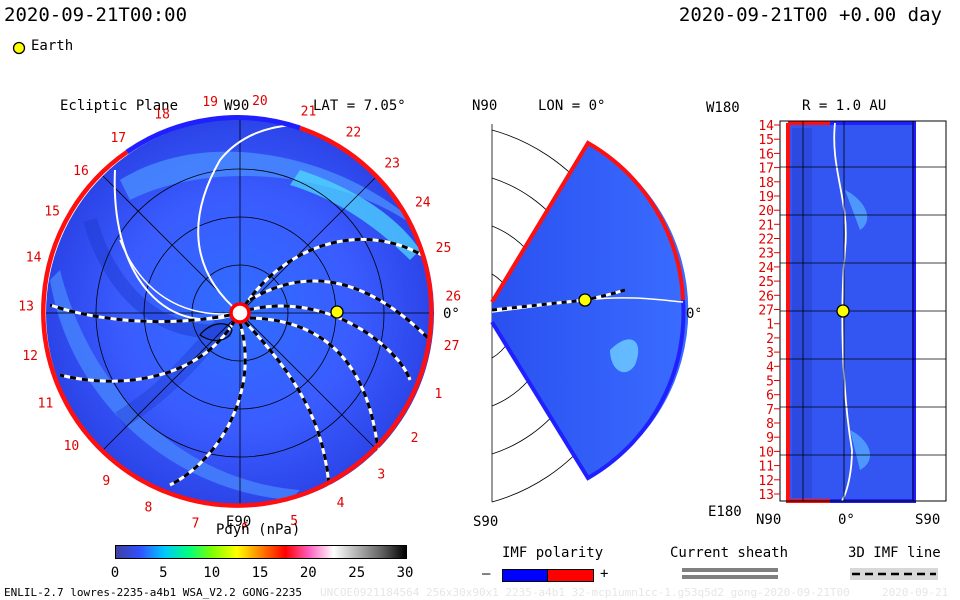  Describe the element at coordinates (30, 356) in the screenshot. I see `sector-number: 12` at that location.